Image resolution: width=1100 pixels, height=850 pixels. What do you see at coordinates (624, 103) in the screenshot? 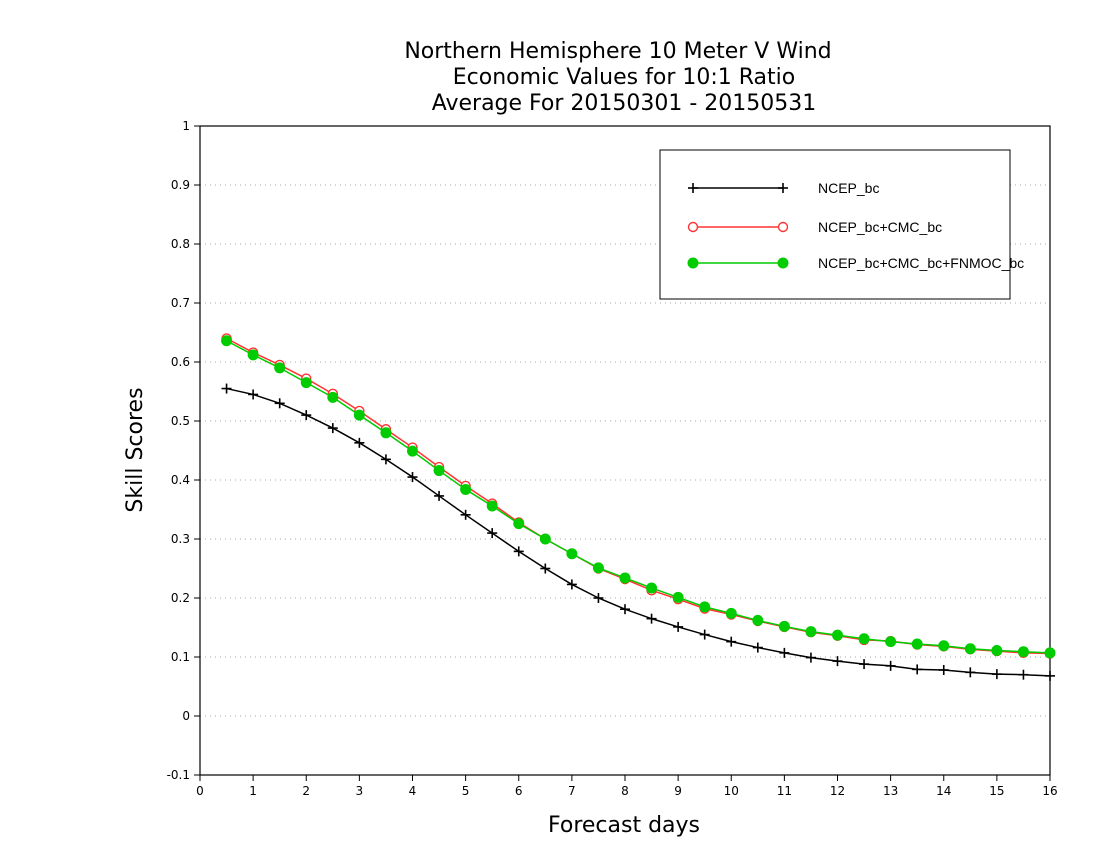
I see `chart-title-line-3: Average For 20150301 - 20150531` at bounding box center [624, 103].